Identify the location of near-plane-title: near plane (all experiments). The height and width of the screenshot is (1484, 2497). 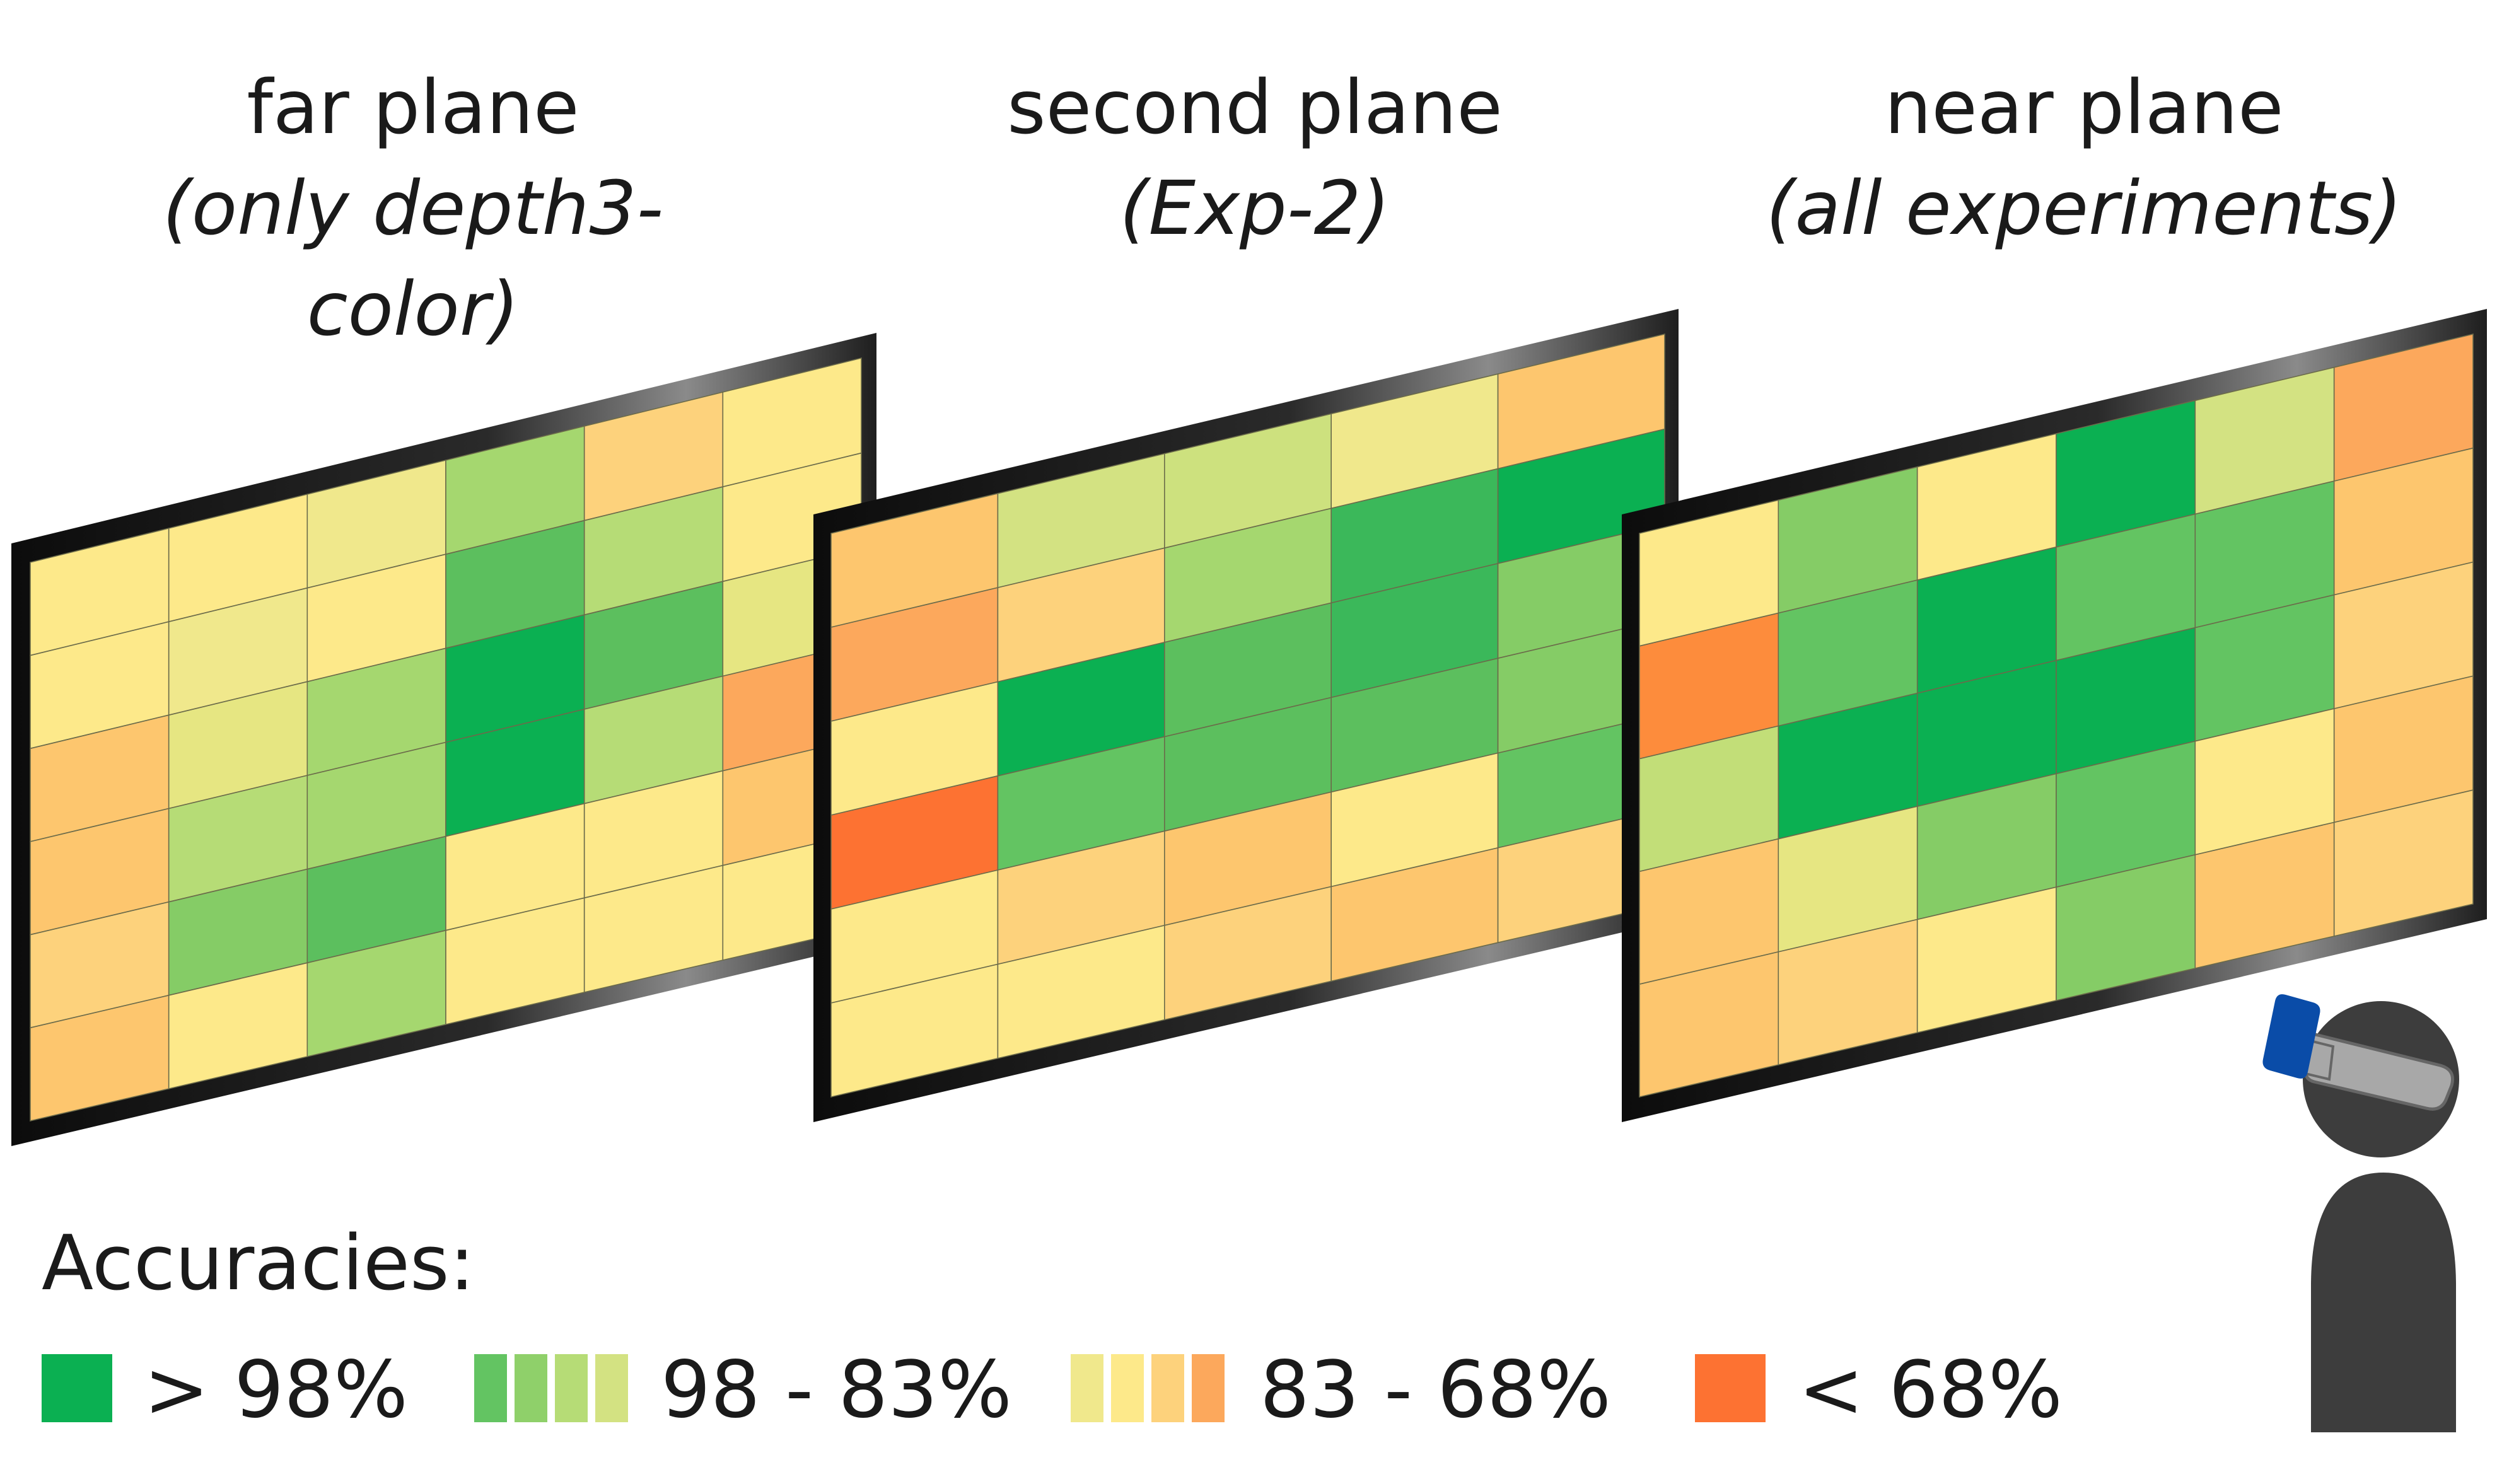
(2084, 157).